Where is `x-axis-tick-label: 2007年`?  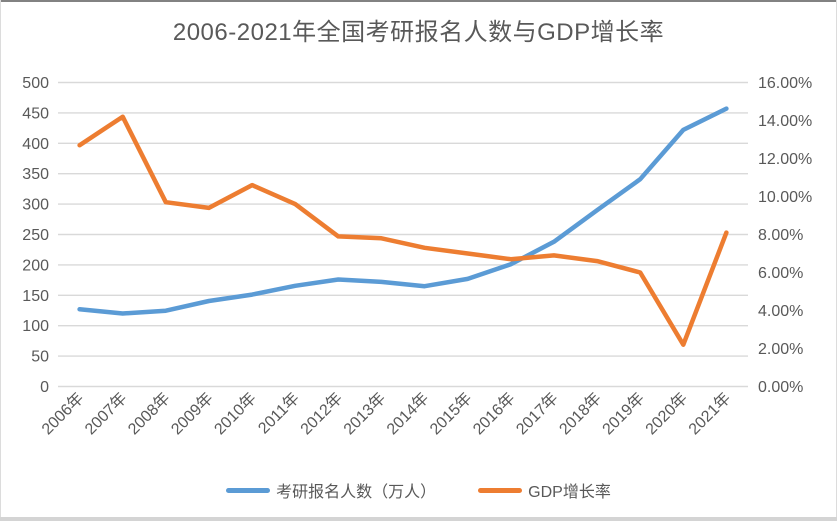 x-axis-tick-label: 2007年 is located at coordinates (105, 413).